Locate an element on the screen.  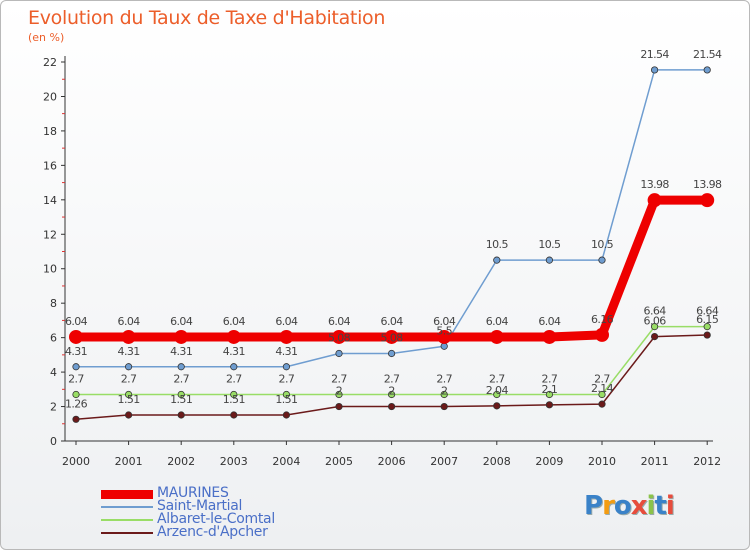
data-label: 6.16 is located at coordinates (602, 319).